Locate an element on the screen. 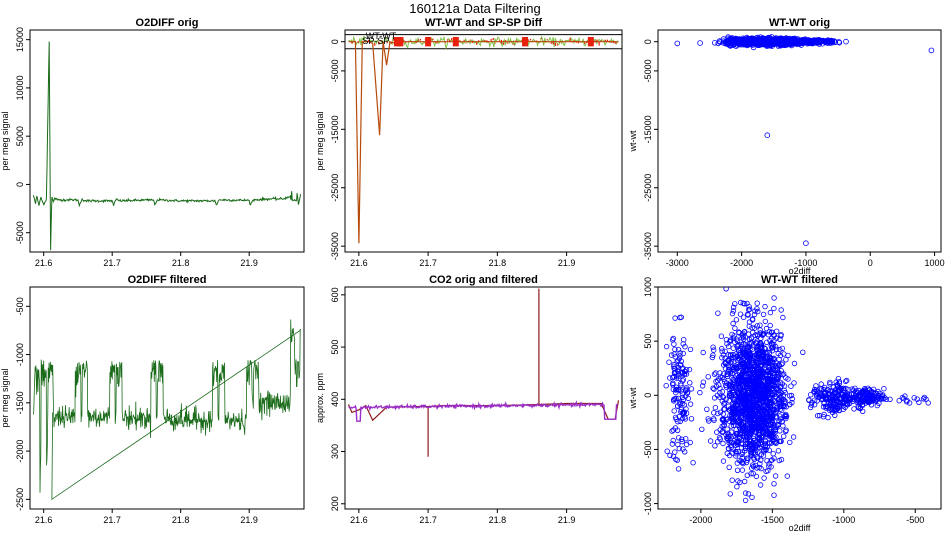  y-tick-label: 0 is located at coordinates (648, 395).